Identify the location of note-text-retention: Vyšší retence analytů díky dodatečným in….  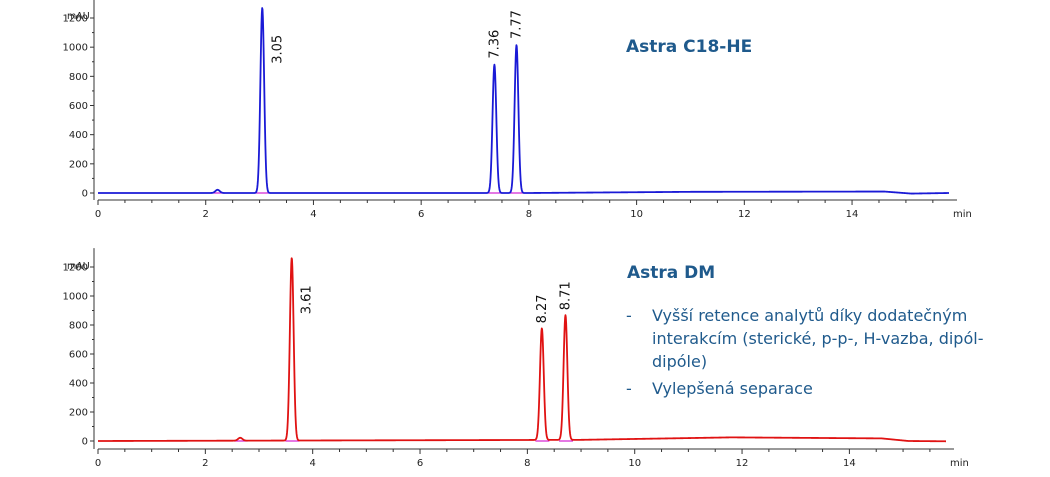
(818, 338).